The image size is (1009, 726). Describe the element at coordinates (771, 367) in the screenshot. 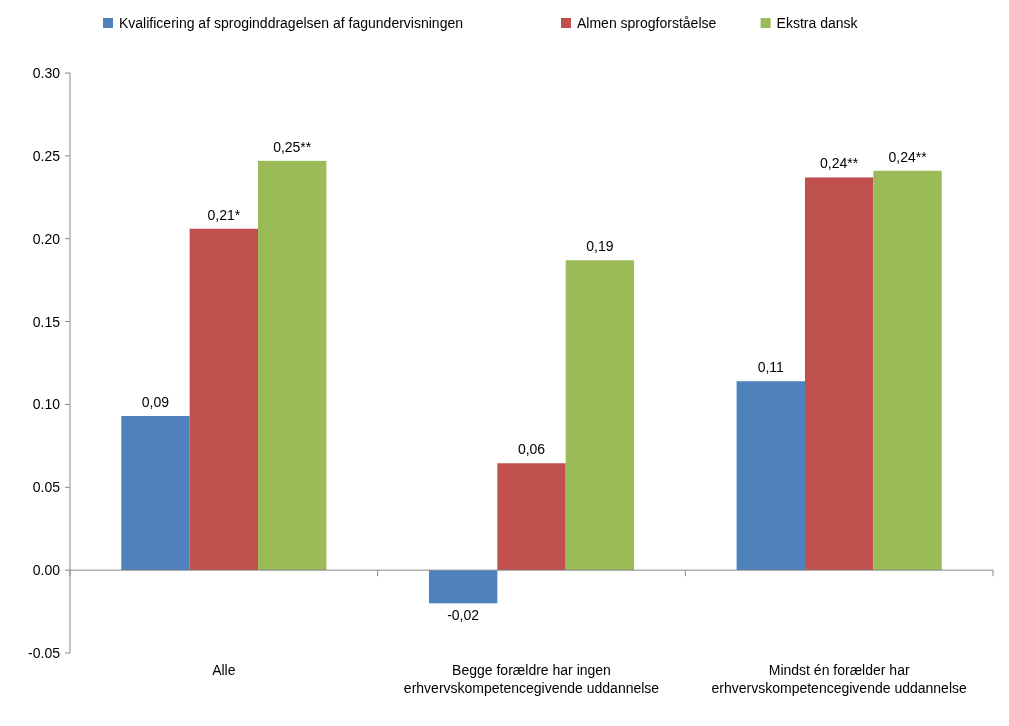

I see `data-label: 0,11` at that location.